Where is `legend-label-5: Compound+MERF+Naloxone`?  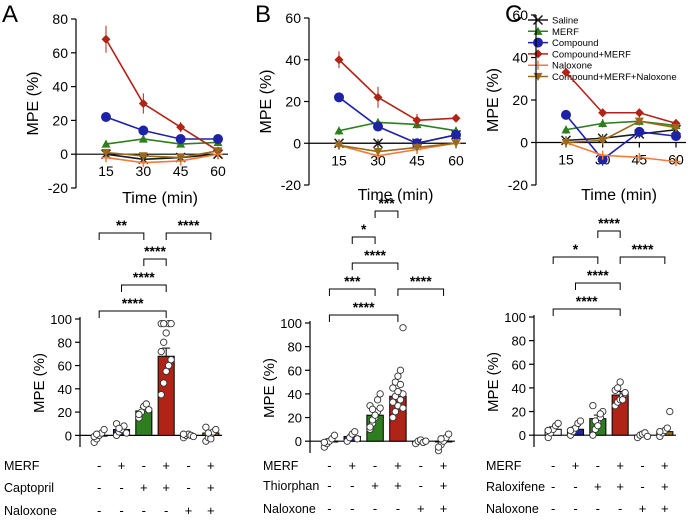 legend-label-5: Compound+MERF+Naloxone is located at coordinates (614, 77).